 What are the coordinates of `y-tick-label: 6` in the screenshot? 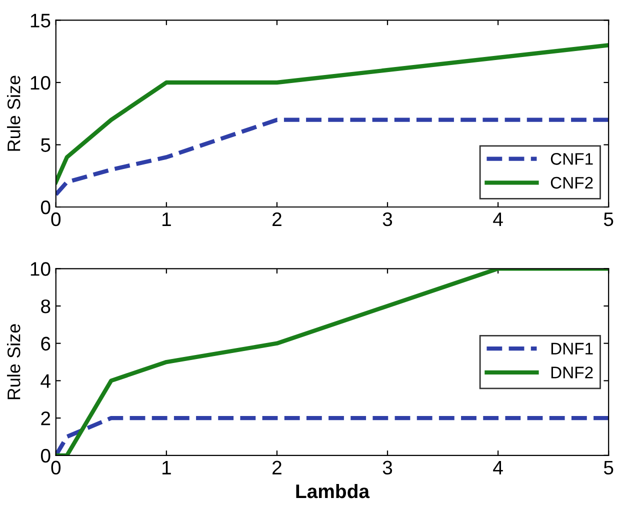 It's located at (45, 343).